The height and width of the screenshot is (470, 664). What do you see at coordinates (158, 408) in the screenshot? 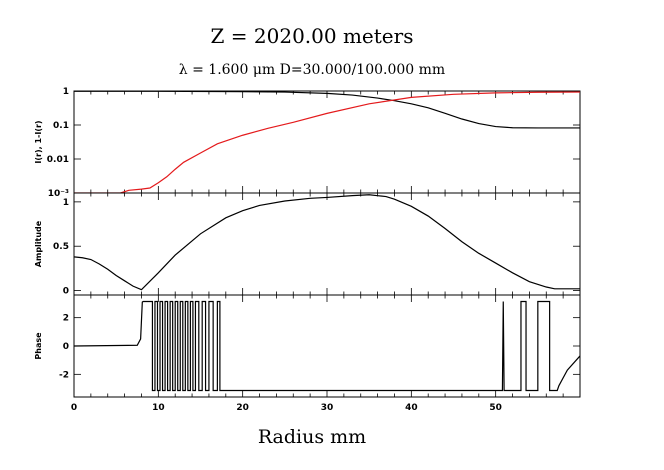
I see `x-tick-label: 10` at bounding box center [158, 408].